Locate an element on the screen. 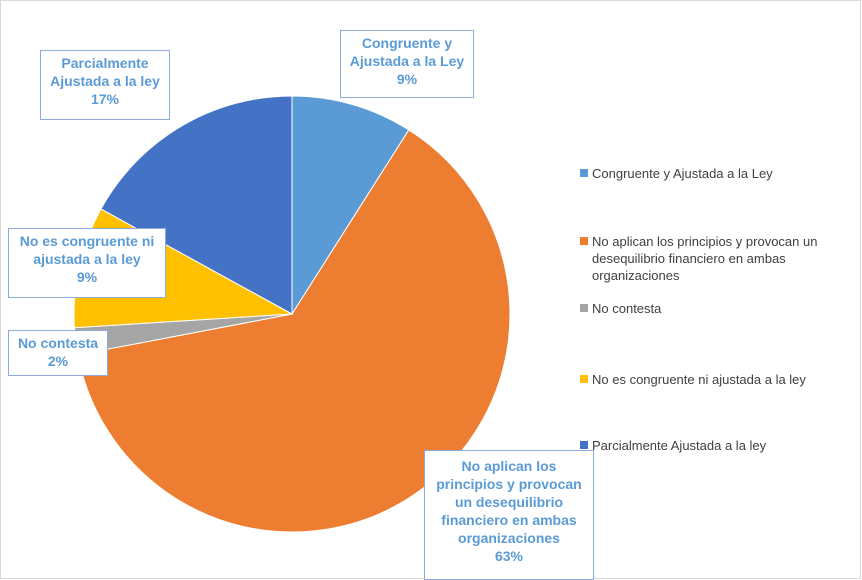 The height and width of the screenshot is (580, 862). data-label-line: No es congruente ni is located at coordinates (87, 241).